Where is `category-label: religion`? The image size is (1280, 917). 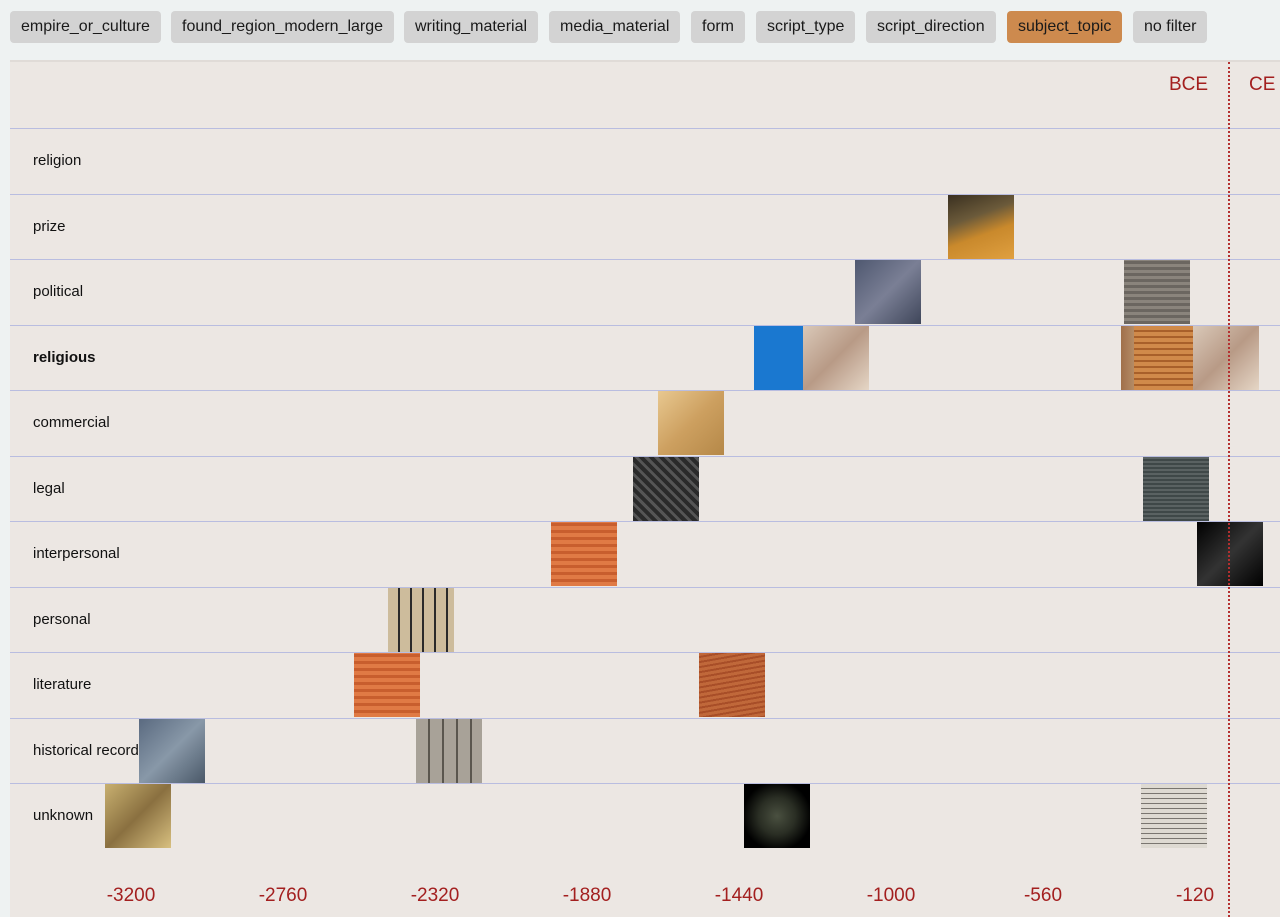 category-label: religion is located at coordinates (57, 160).